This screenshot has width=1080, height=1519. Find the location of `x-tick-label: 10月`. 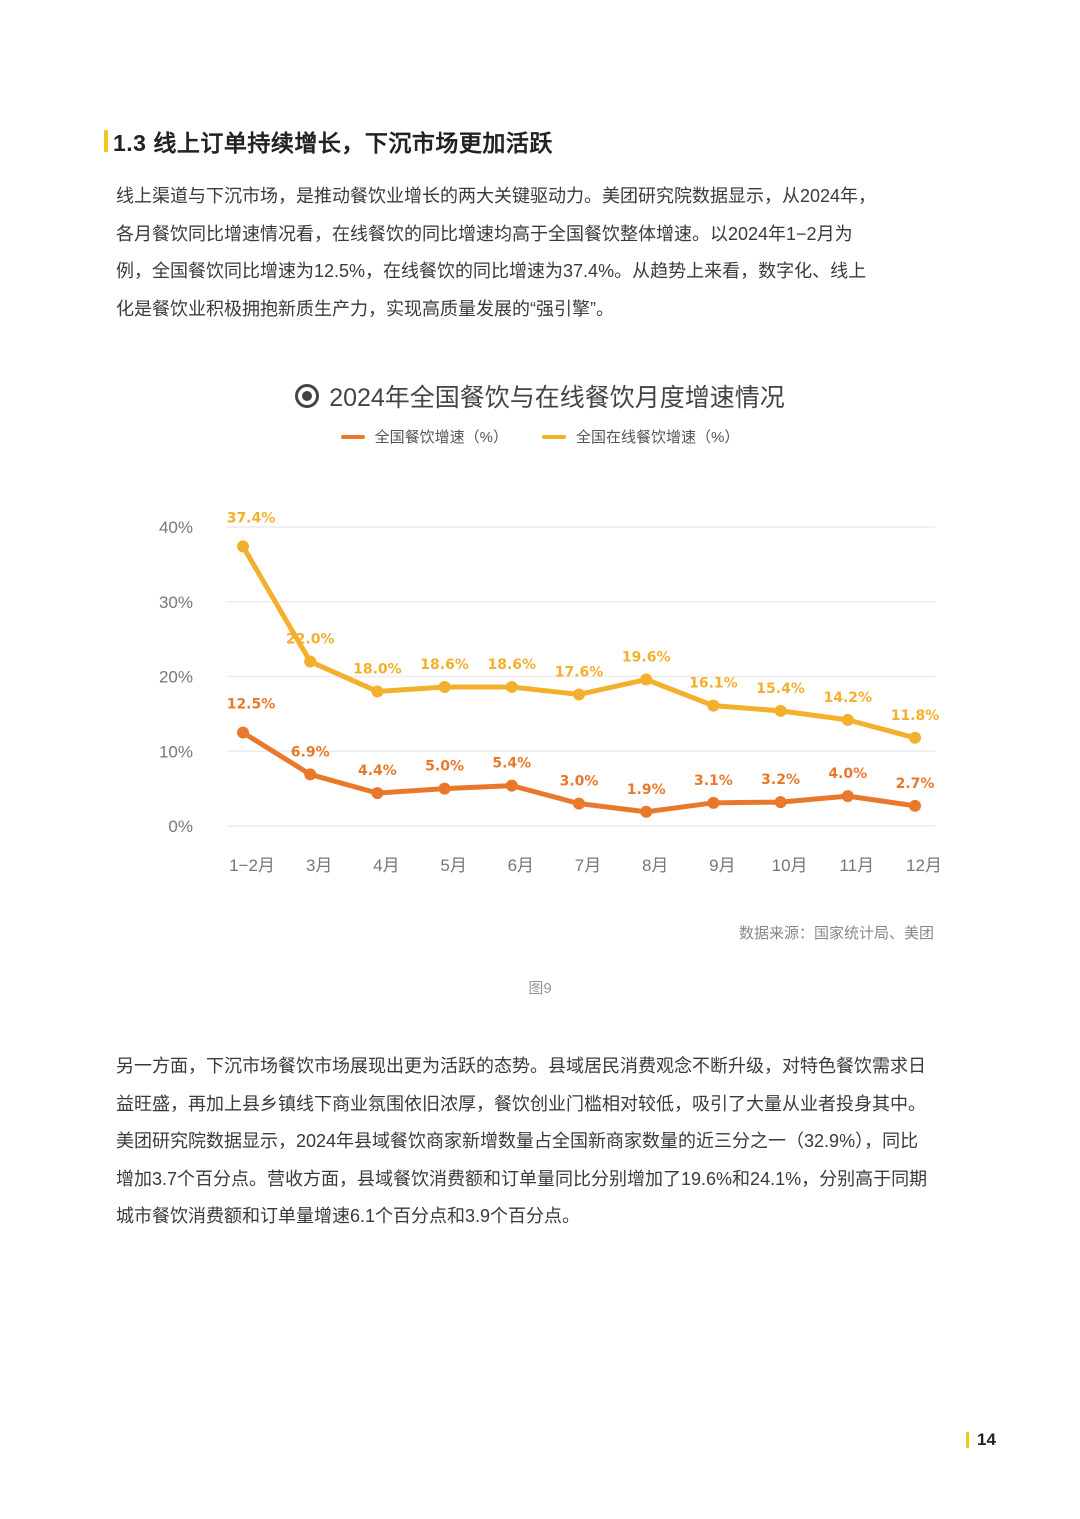

x-tick-label: 10月 is located at coordinates (790, 865).